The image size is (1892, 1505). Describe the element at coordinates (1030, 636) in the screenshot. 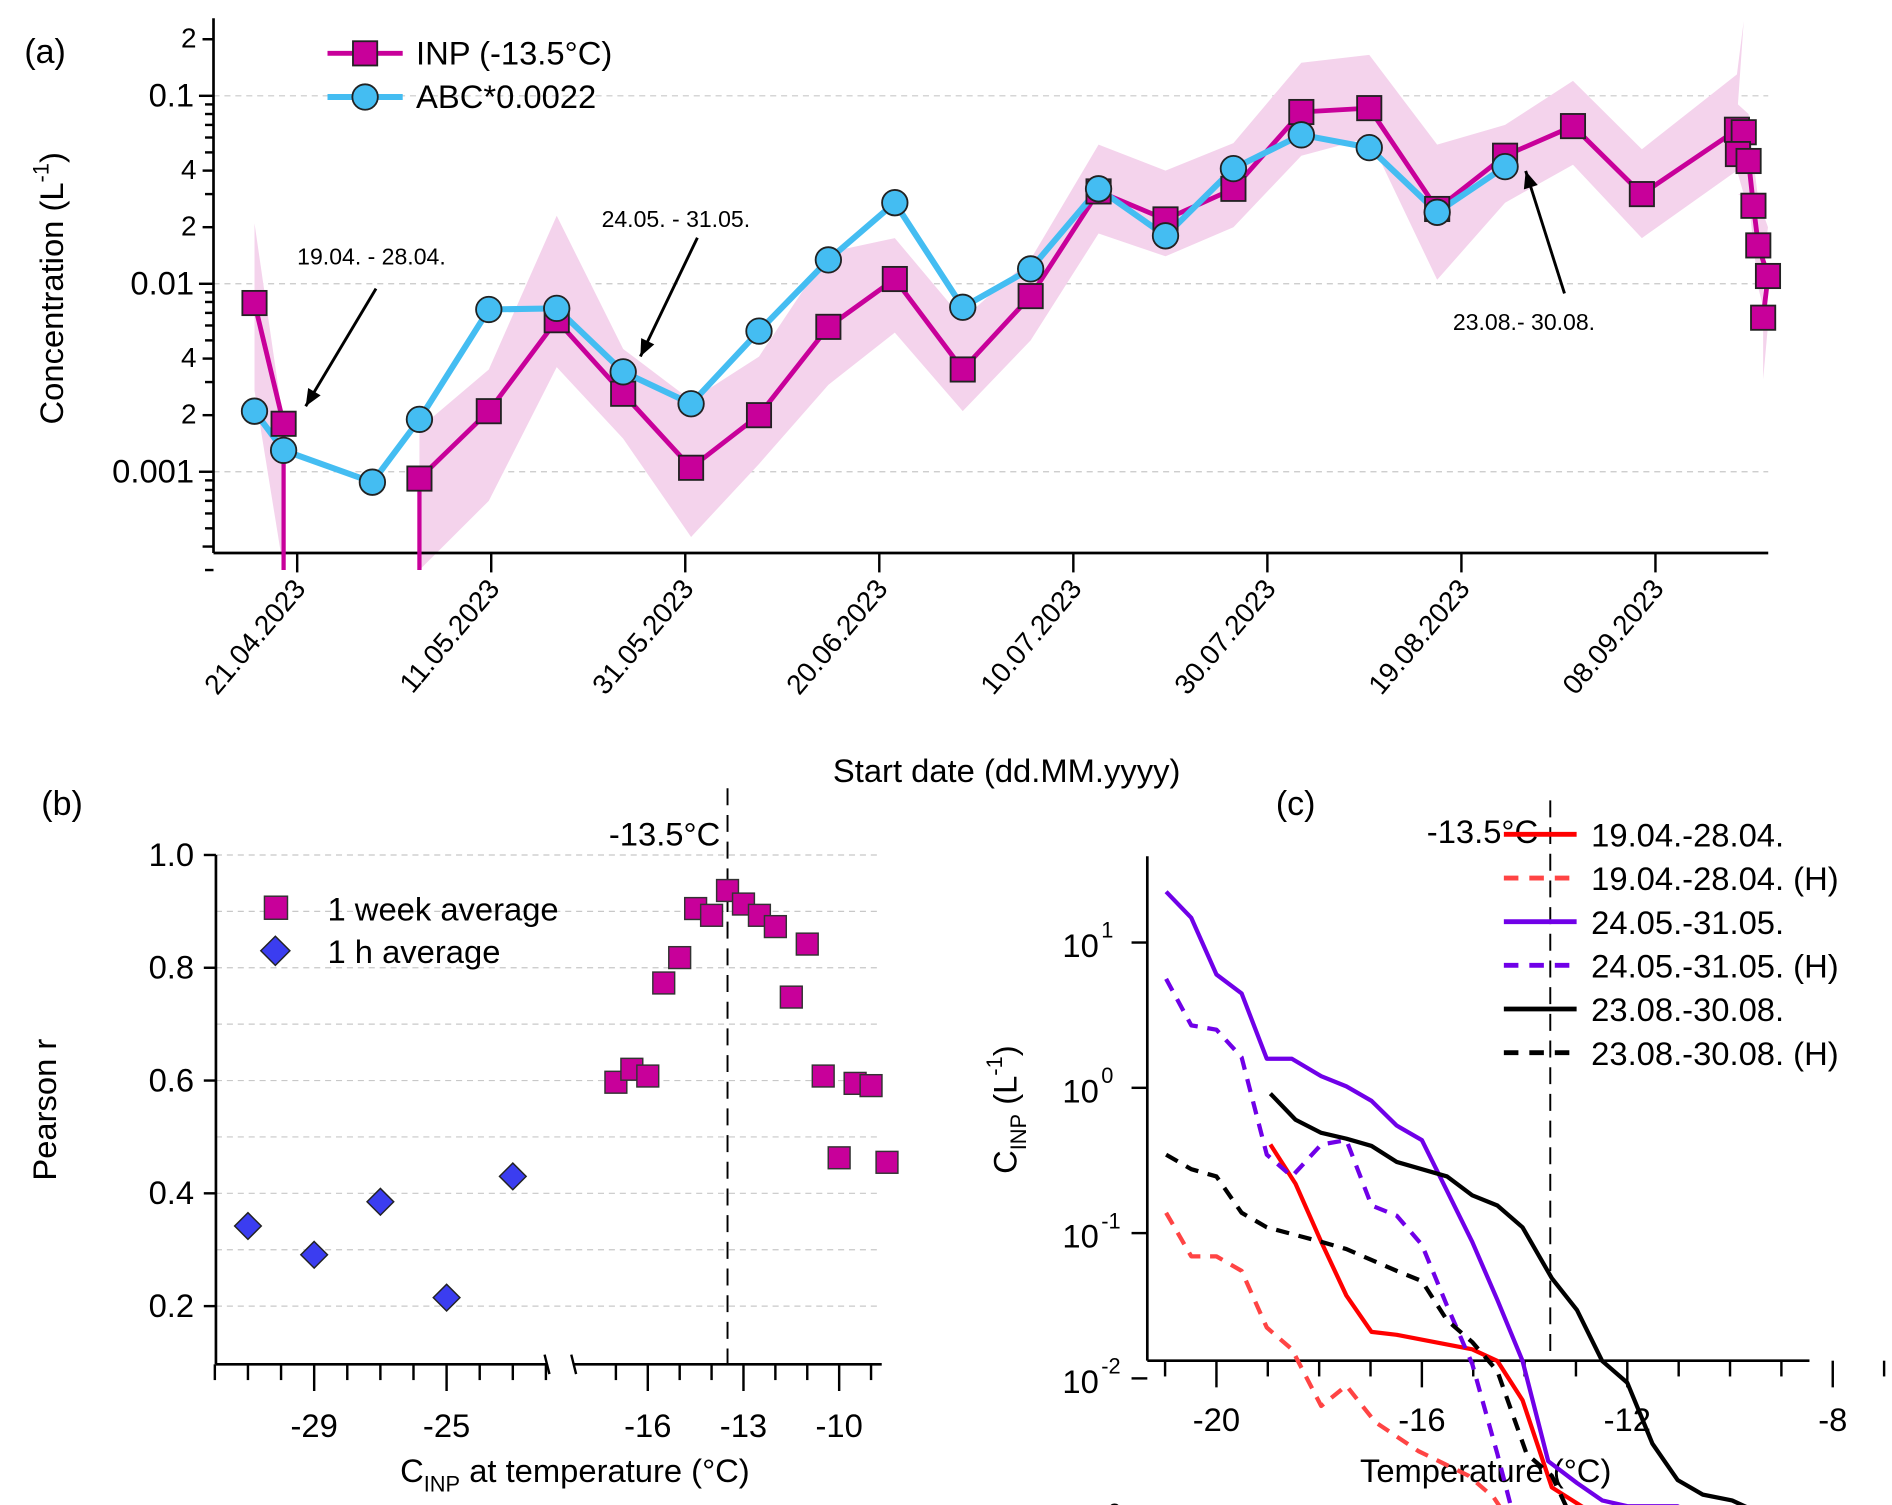

I see `x-tick-label: 10.07.2023` at that location.